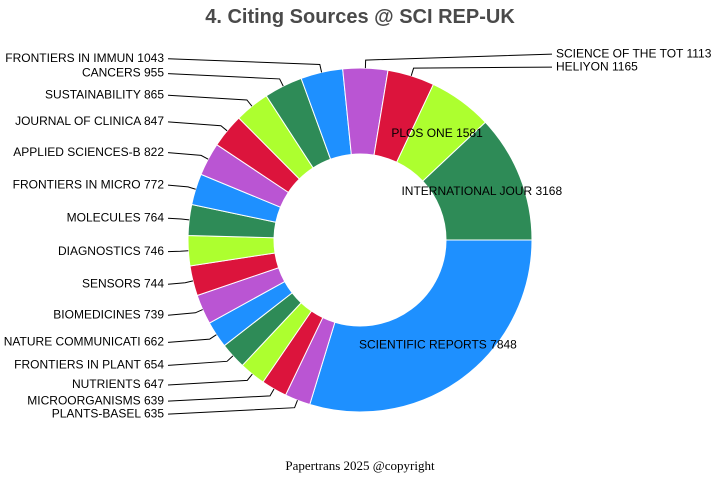 This screenshot has width=720, height=480. Describe the element at coordinates (84, 58) in the screenshot. I see `label-frontiers-in-immun: FRONTIERS IN IMMUN 1043` at that location.